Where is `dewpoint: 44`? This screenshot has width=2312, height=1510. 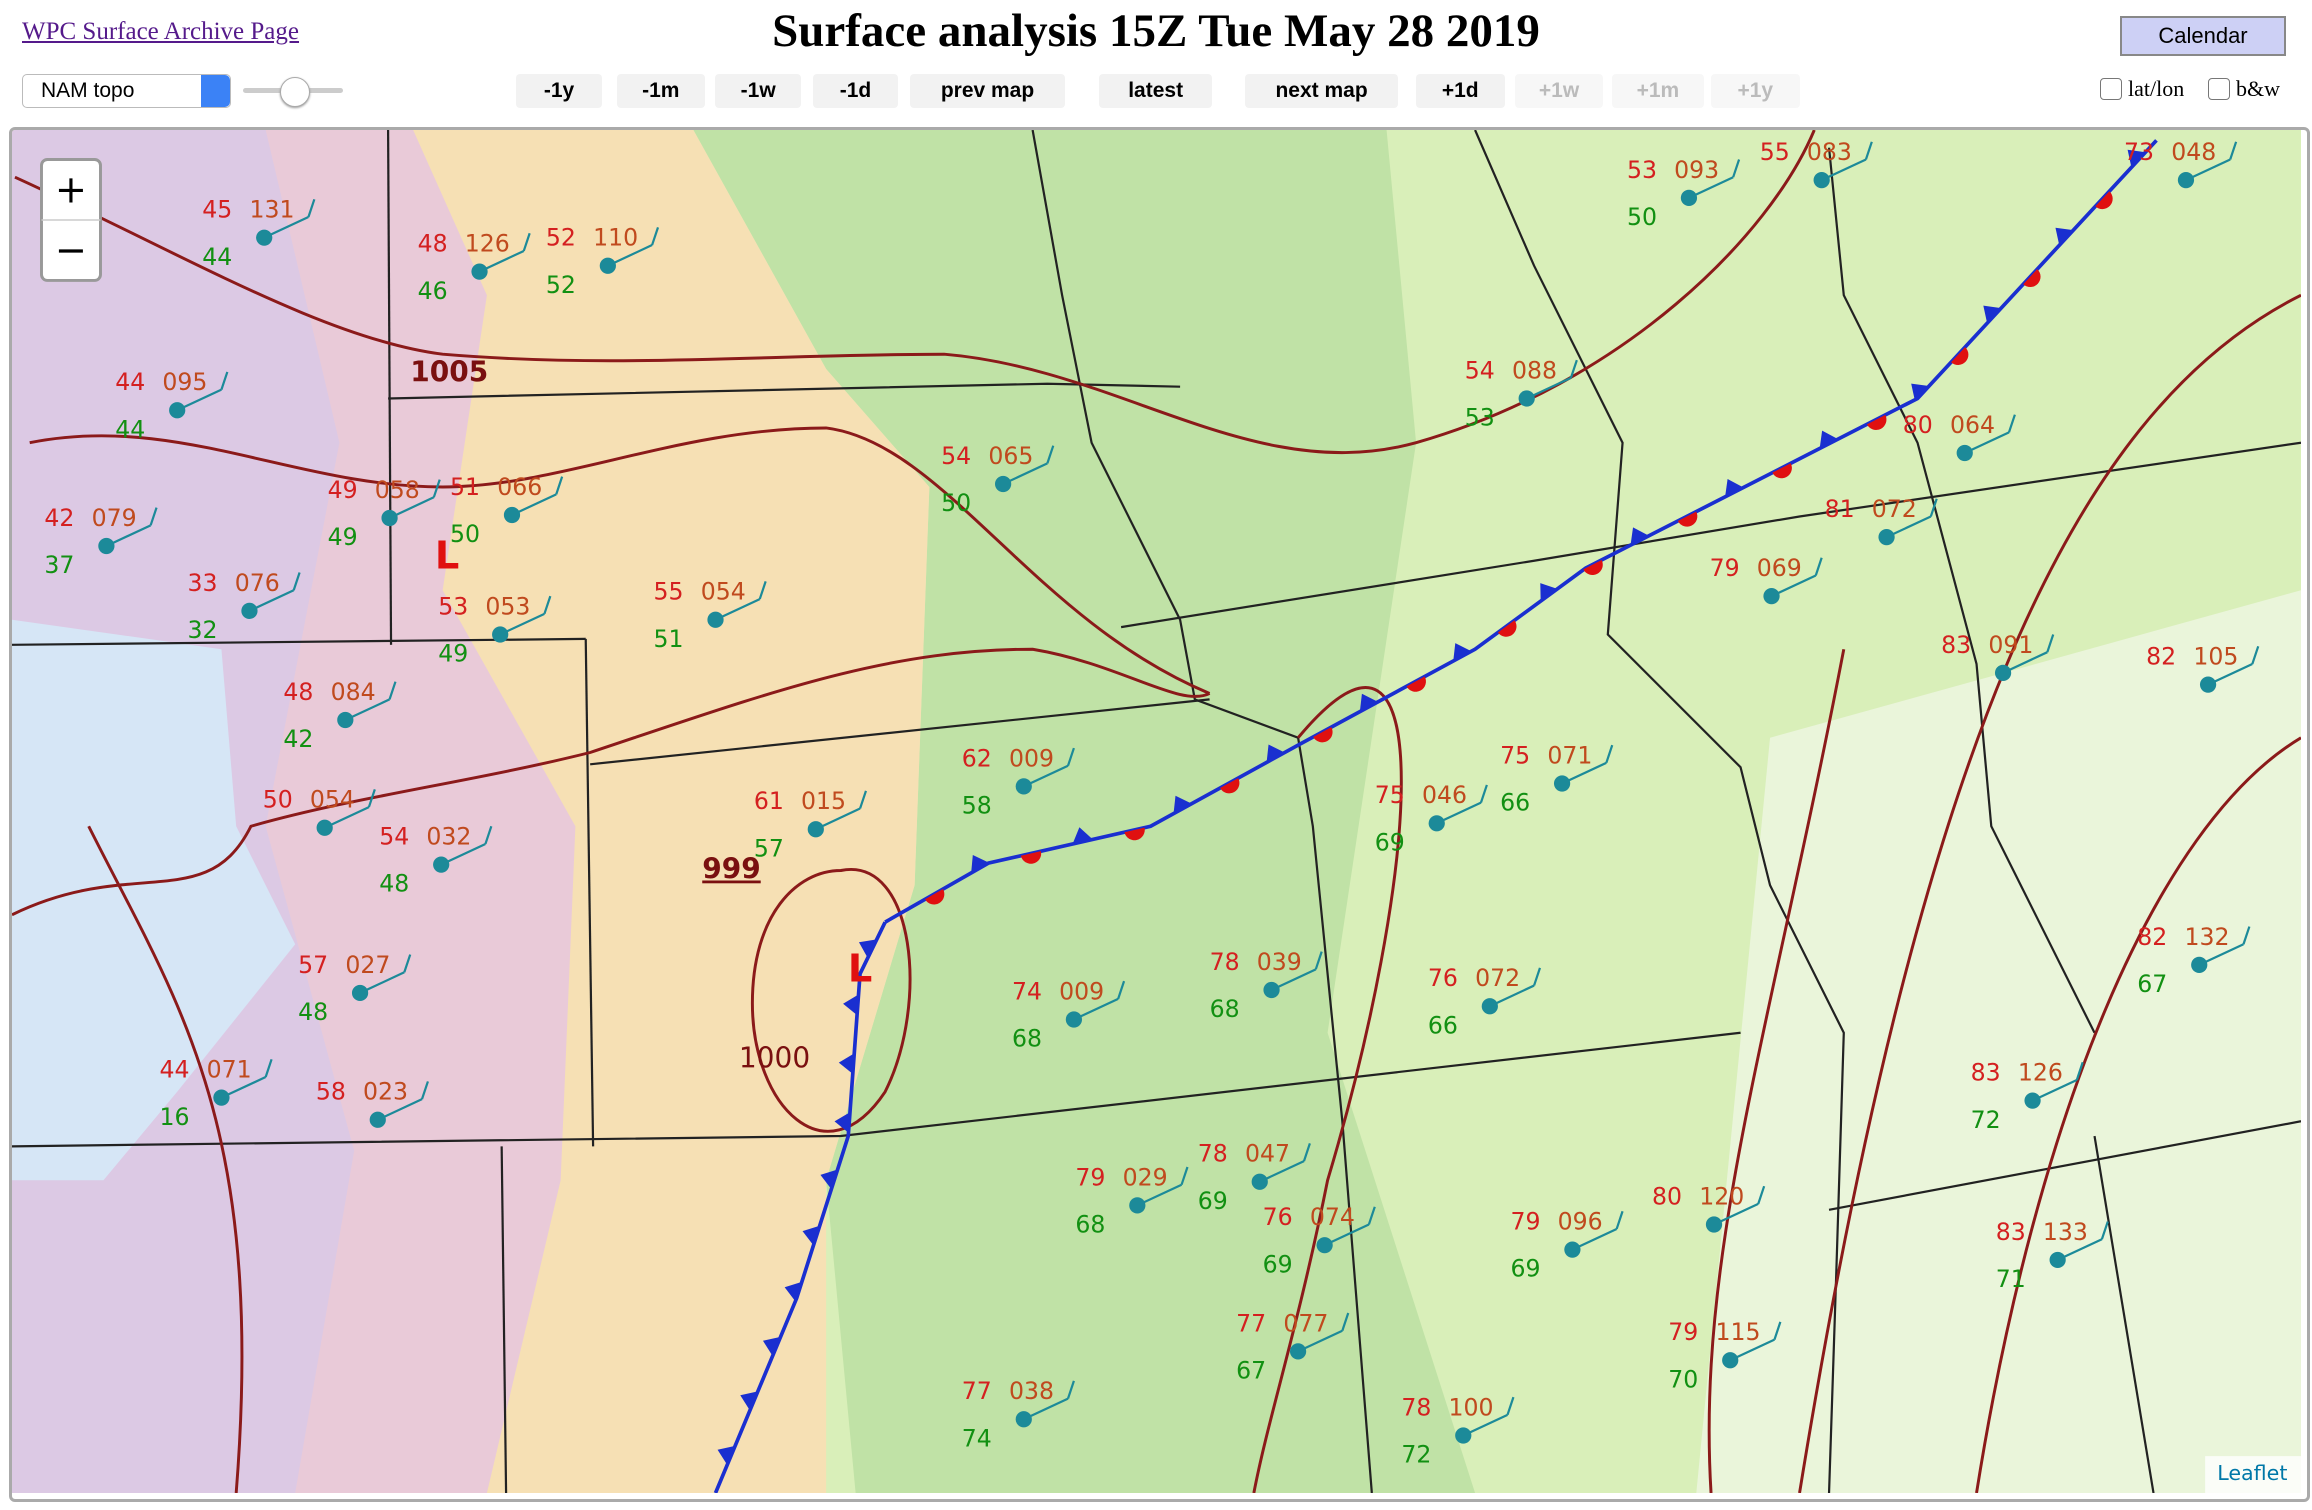 dewpoint: 44 is located at coordinates (217, 257).